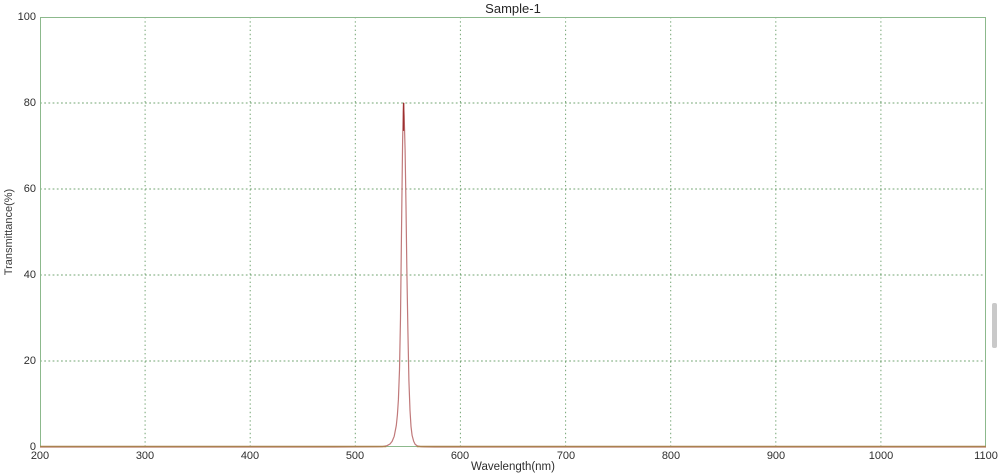 The width and height of the screenshot is (1000, 475). I want to click on y-tick-label: 100, so click(26, 17).